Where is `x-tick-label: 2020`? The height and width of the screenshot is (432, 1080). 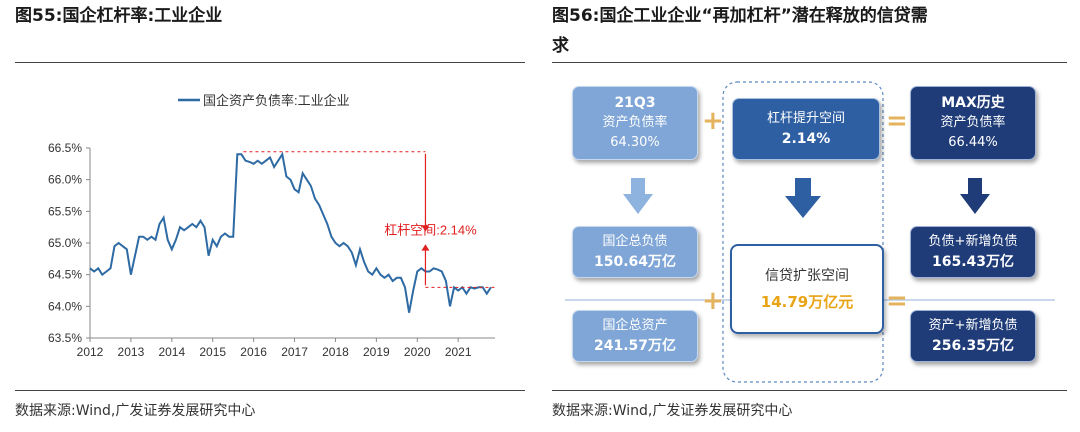 x-tick-label: 2020 is located at coordinates (417, 352).